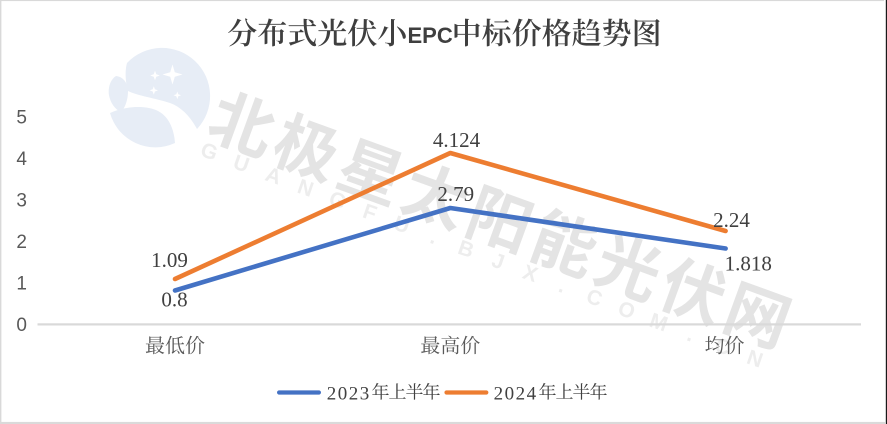 The image size is (887, 424). Describe the element at coordinates (455, 194) in the screenshot. I see `svg-text: 2.79` at that location.